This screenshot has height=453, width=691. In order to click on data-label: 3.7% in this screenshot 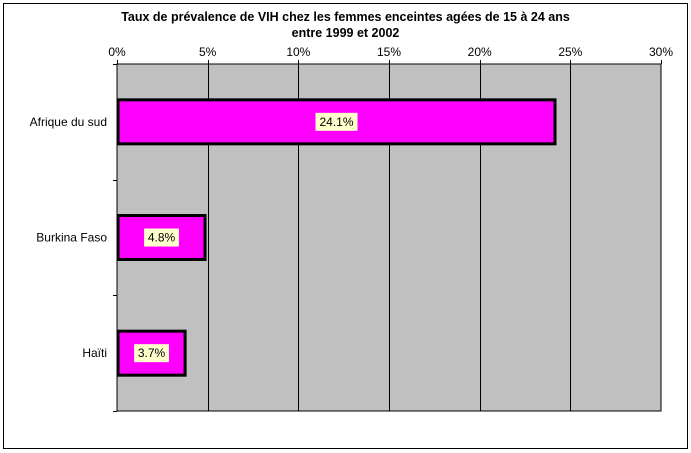, I will do `click(152, 353)`.